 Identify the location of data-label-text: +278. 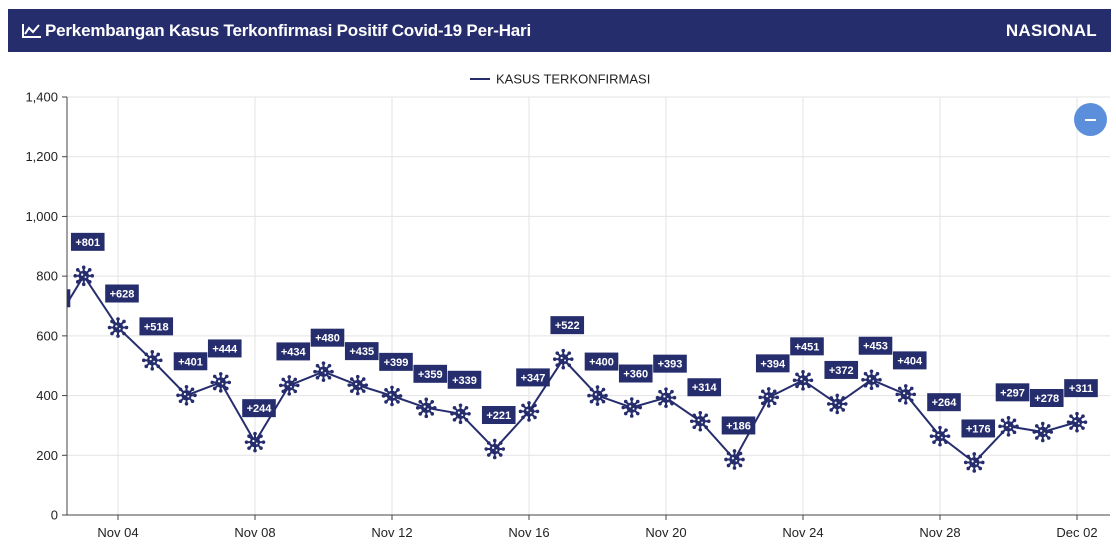
(1046, 399).